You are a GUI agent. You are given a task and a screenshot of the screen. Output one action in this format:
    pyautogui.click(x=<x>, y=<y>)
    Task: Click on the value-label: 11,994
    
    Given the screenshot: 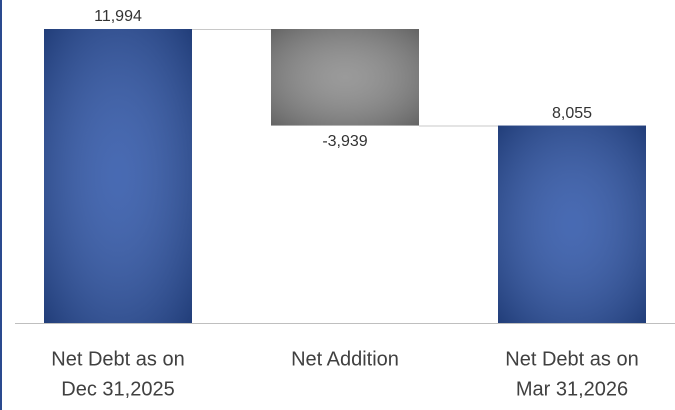 What is the action you would take?
    pyautogui.click(x=118, y=16)
    